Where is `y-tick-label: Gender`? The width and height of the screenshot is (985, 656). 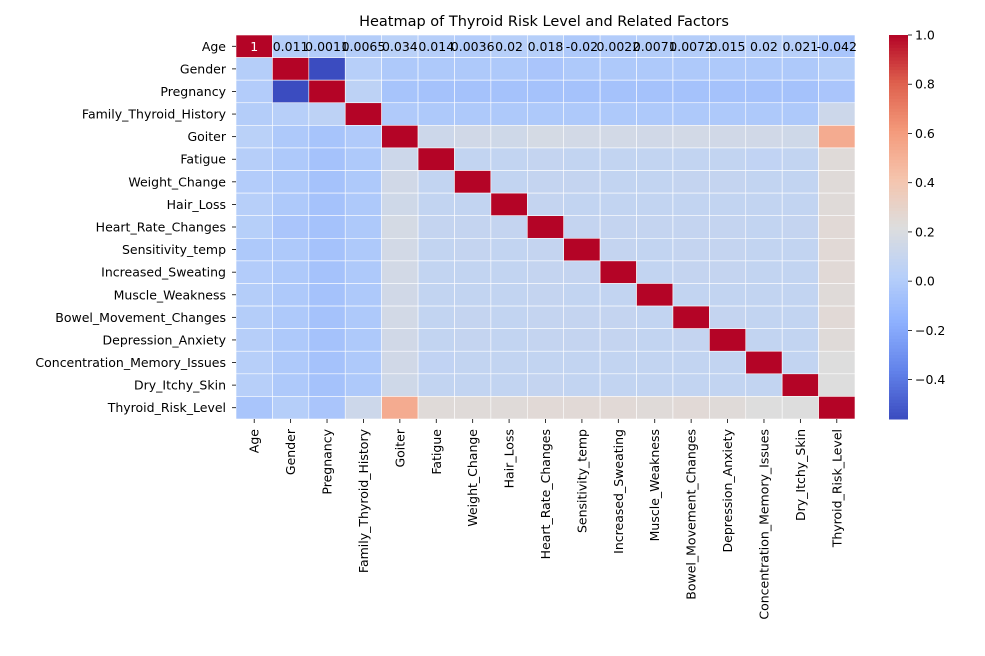 y-tick-label: Gender is located at coordinates (203, 68).